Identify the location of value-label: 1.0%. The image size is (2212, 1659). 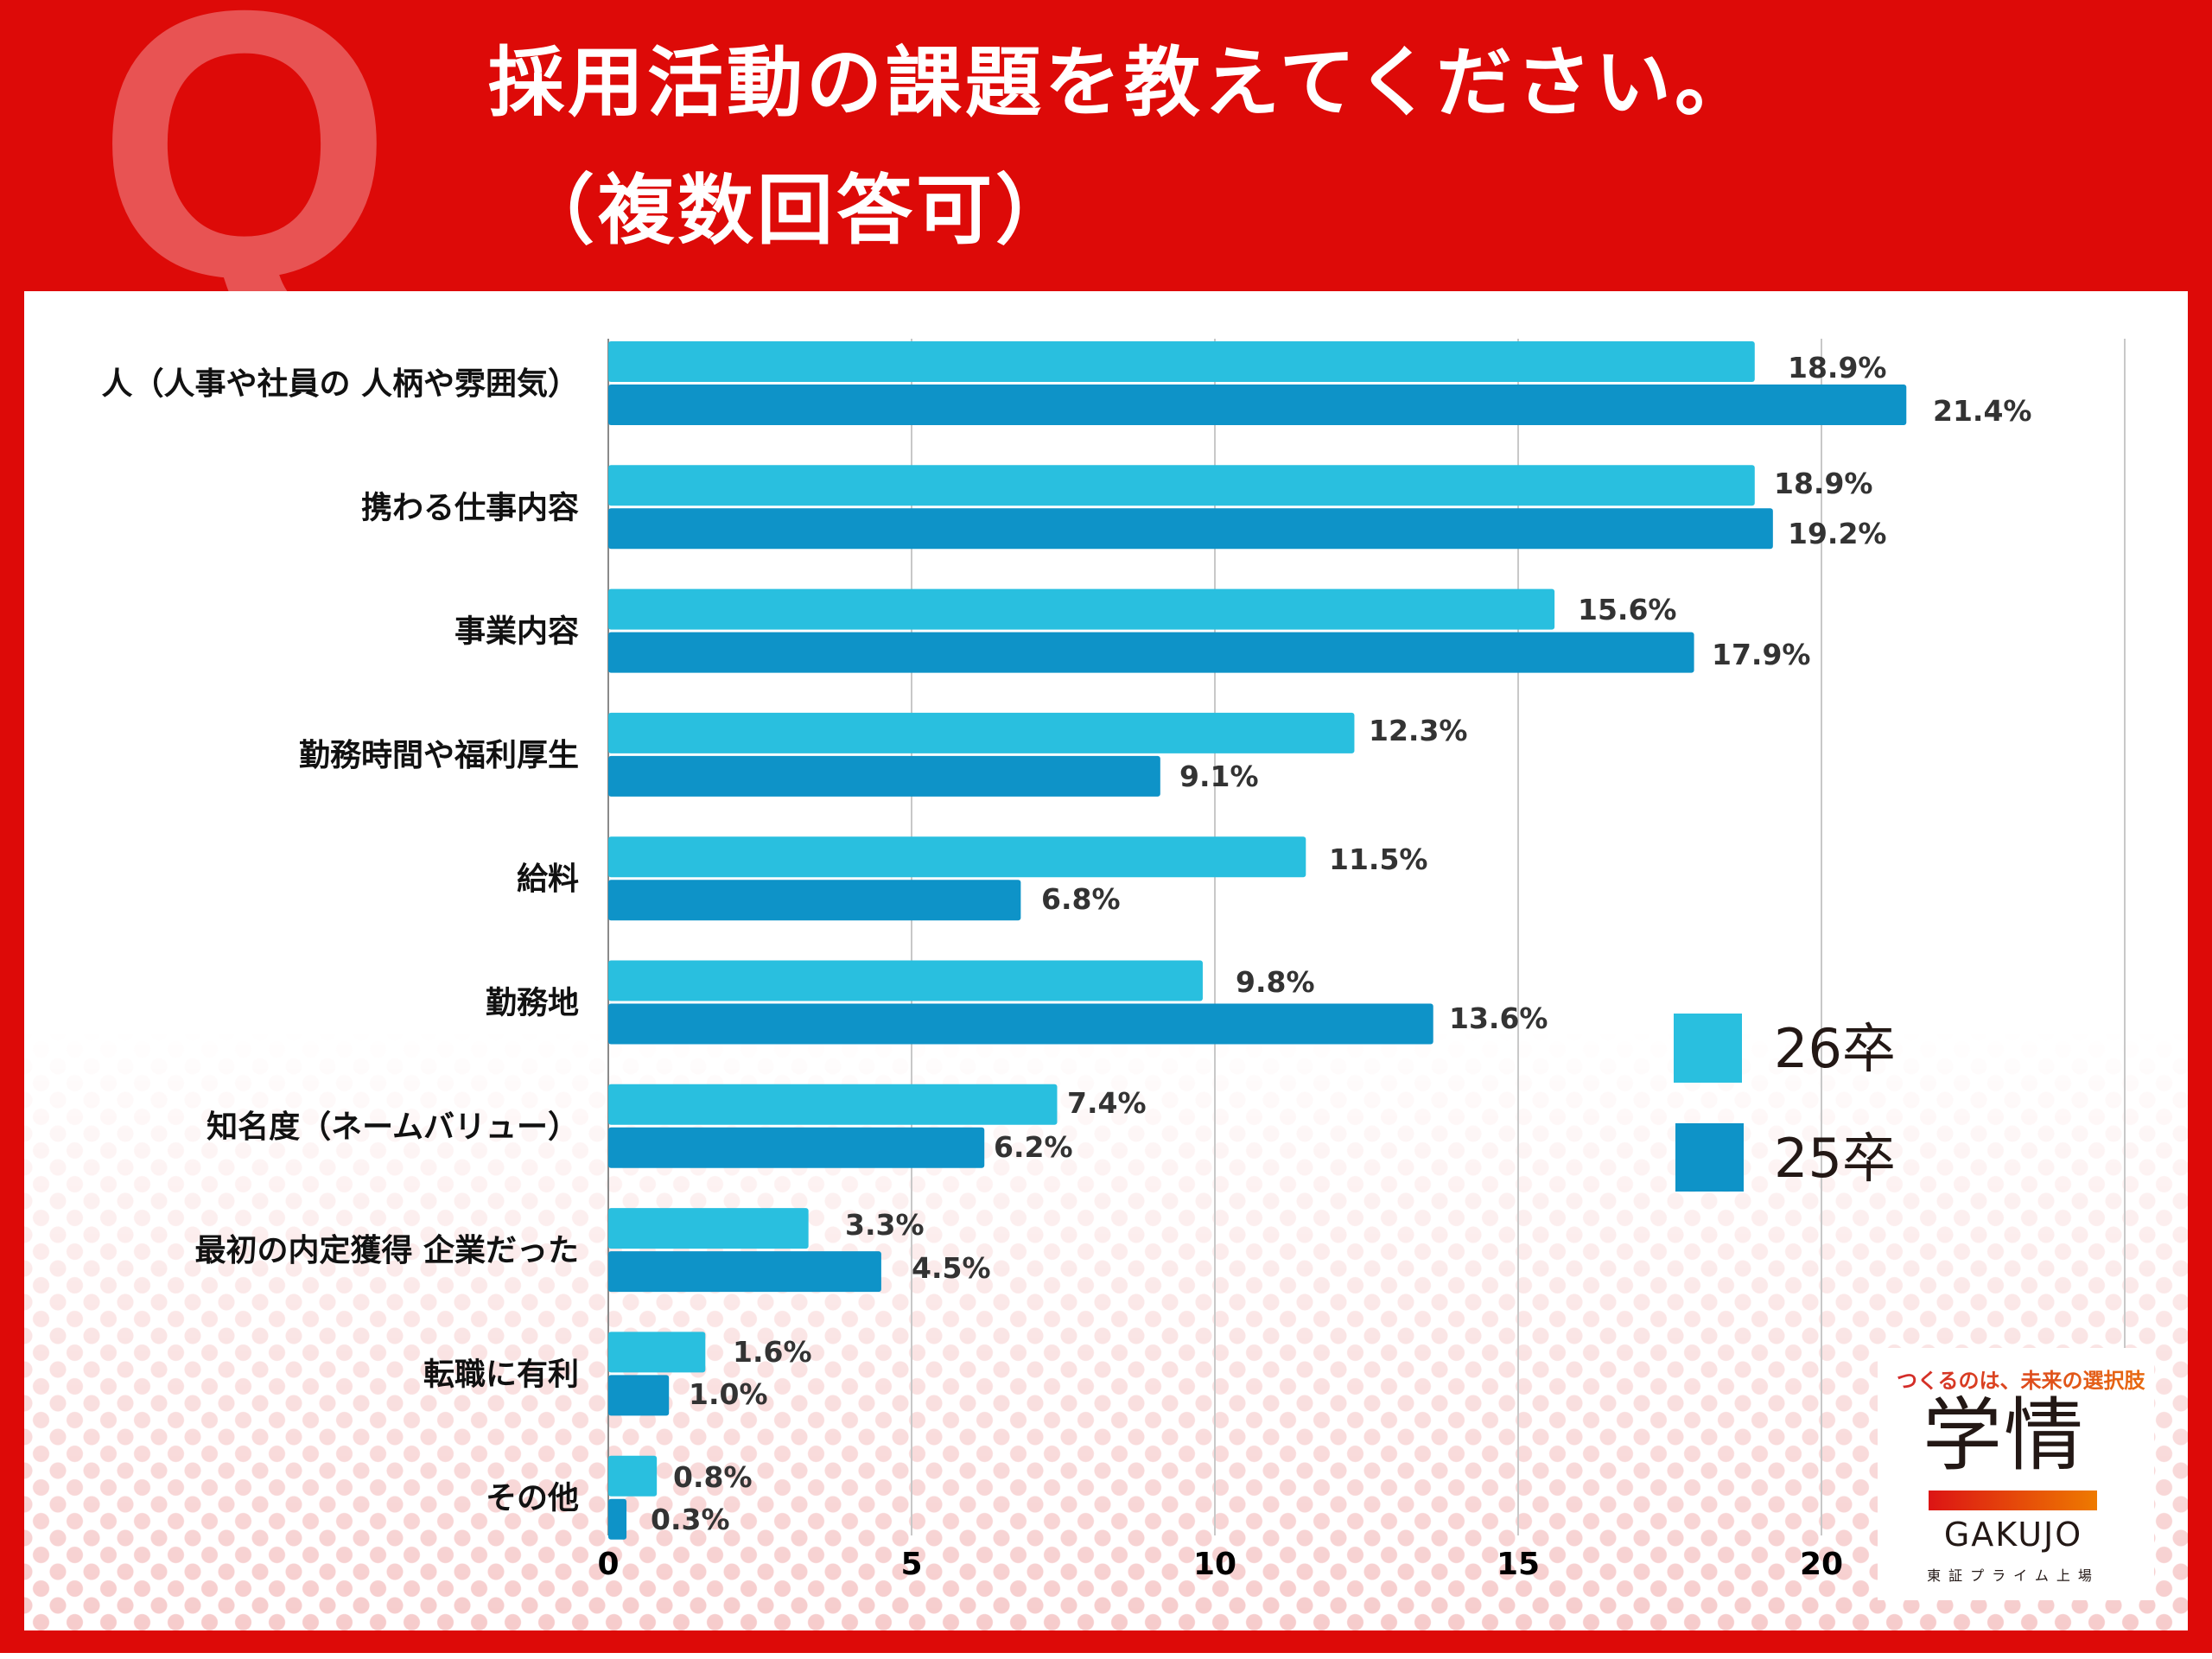
(728, 1394).